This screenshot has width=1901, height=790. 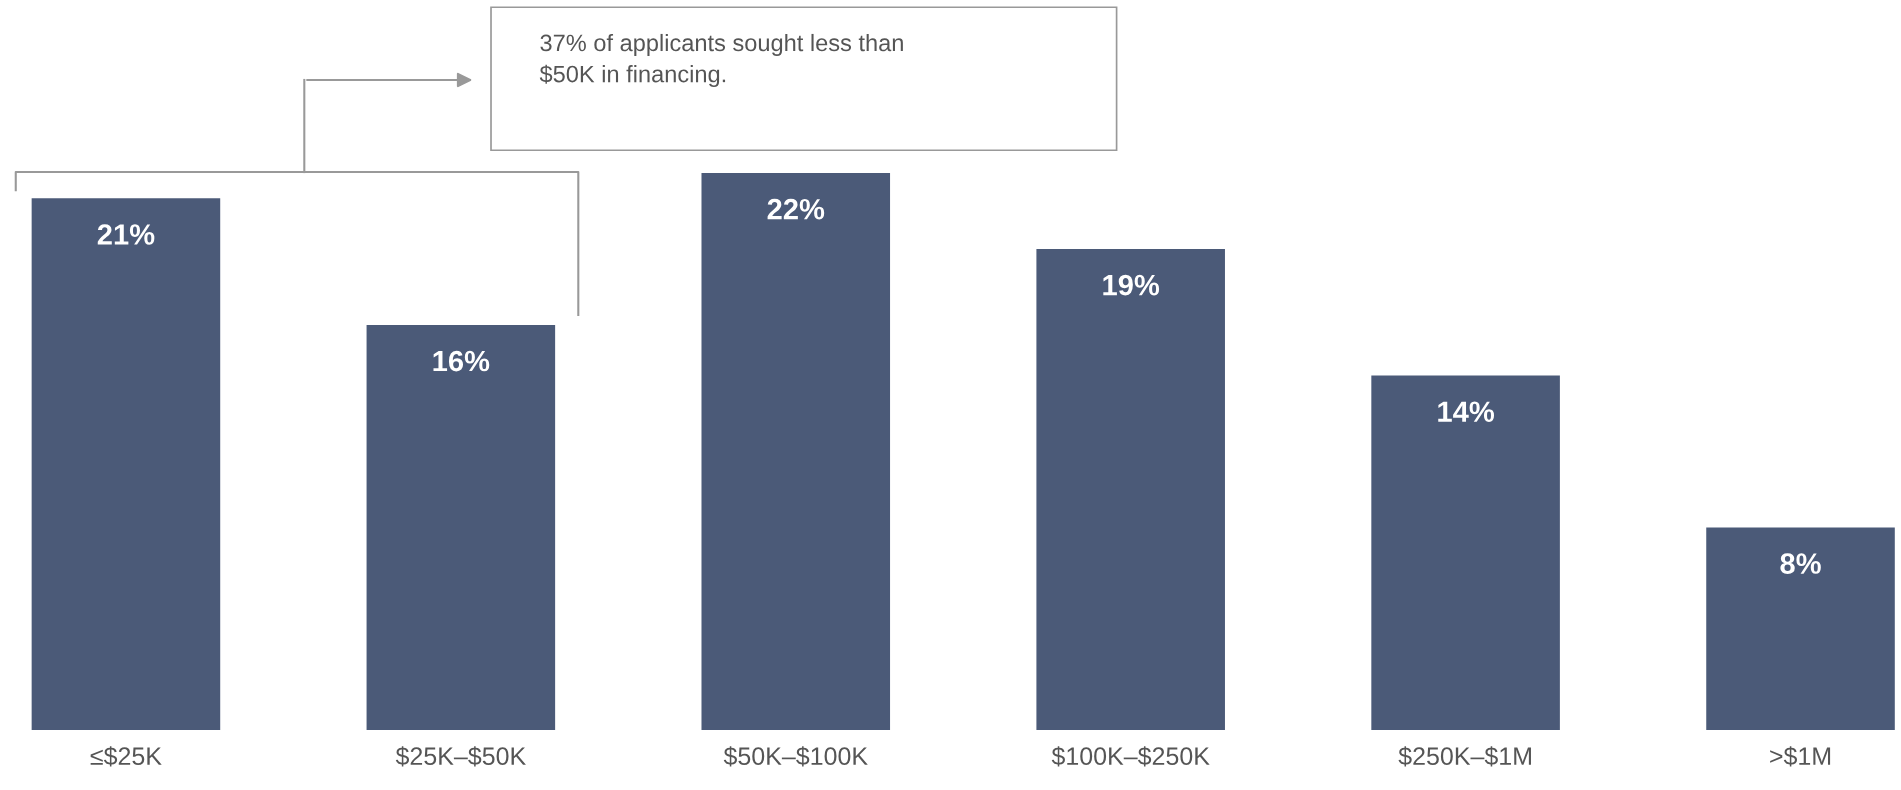 What do you see at coordinates (460, 756) in the screenshot?
I see `x-tick-label: $25K–$50K` at bounding box center [460, 756].